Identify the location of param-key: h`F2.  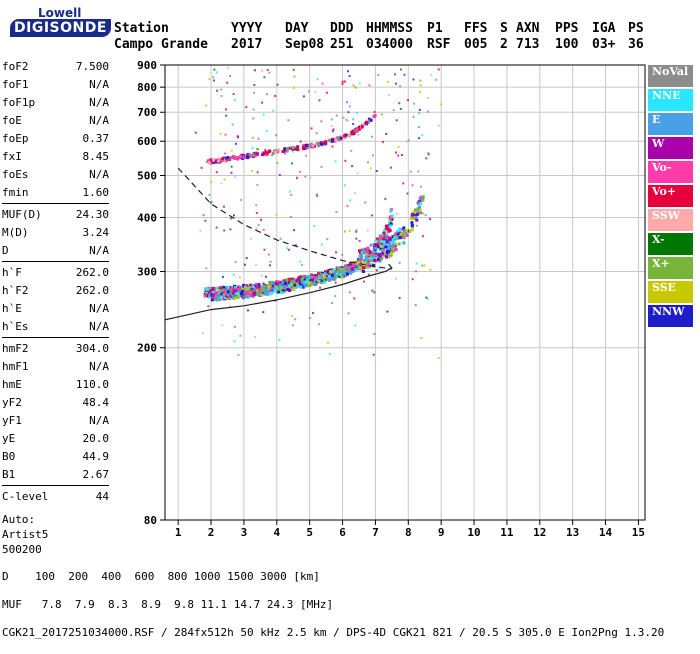
(15, 290).